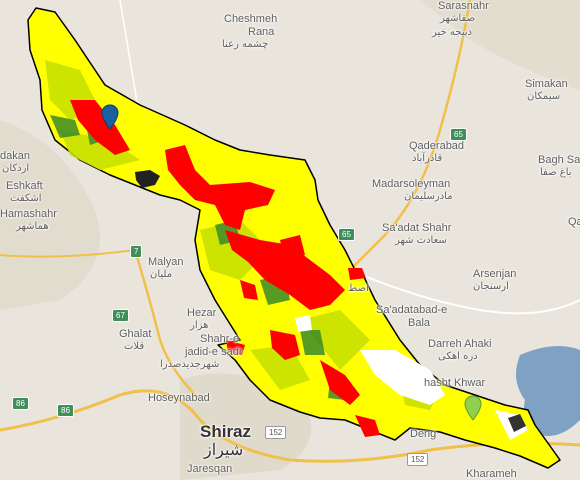 The image size is (580, 480). I want to click on map-label: Deng, so click(423, 434).